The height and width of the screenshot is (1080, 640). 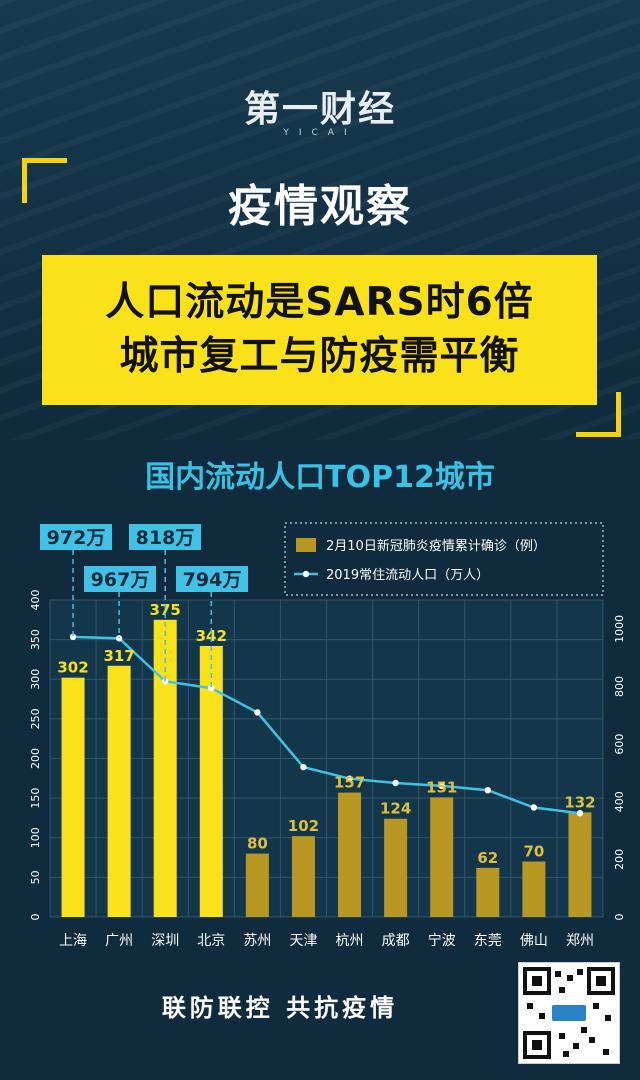 I want to click on callout-label: 972万, so click(x=76, y=538).